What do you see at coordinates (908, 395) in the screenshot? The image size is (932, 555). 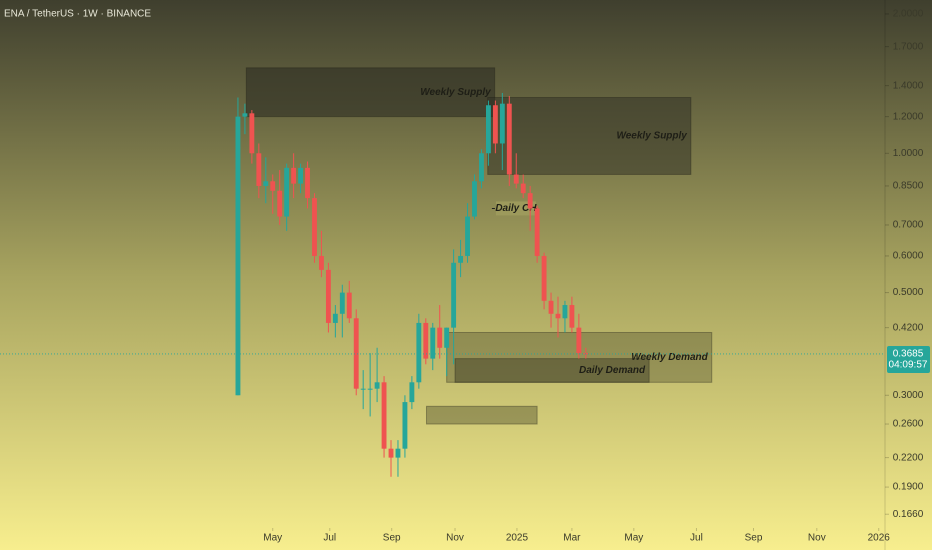 I see `y-tick-label: 0.3000` at bounding box center [908, 395].